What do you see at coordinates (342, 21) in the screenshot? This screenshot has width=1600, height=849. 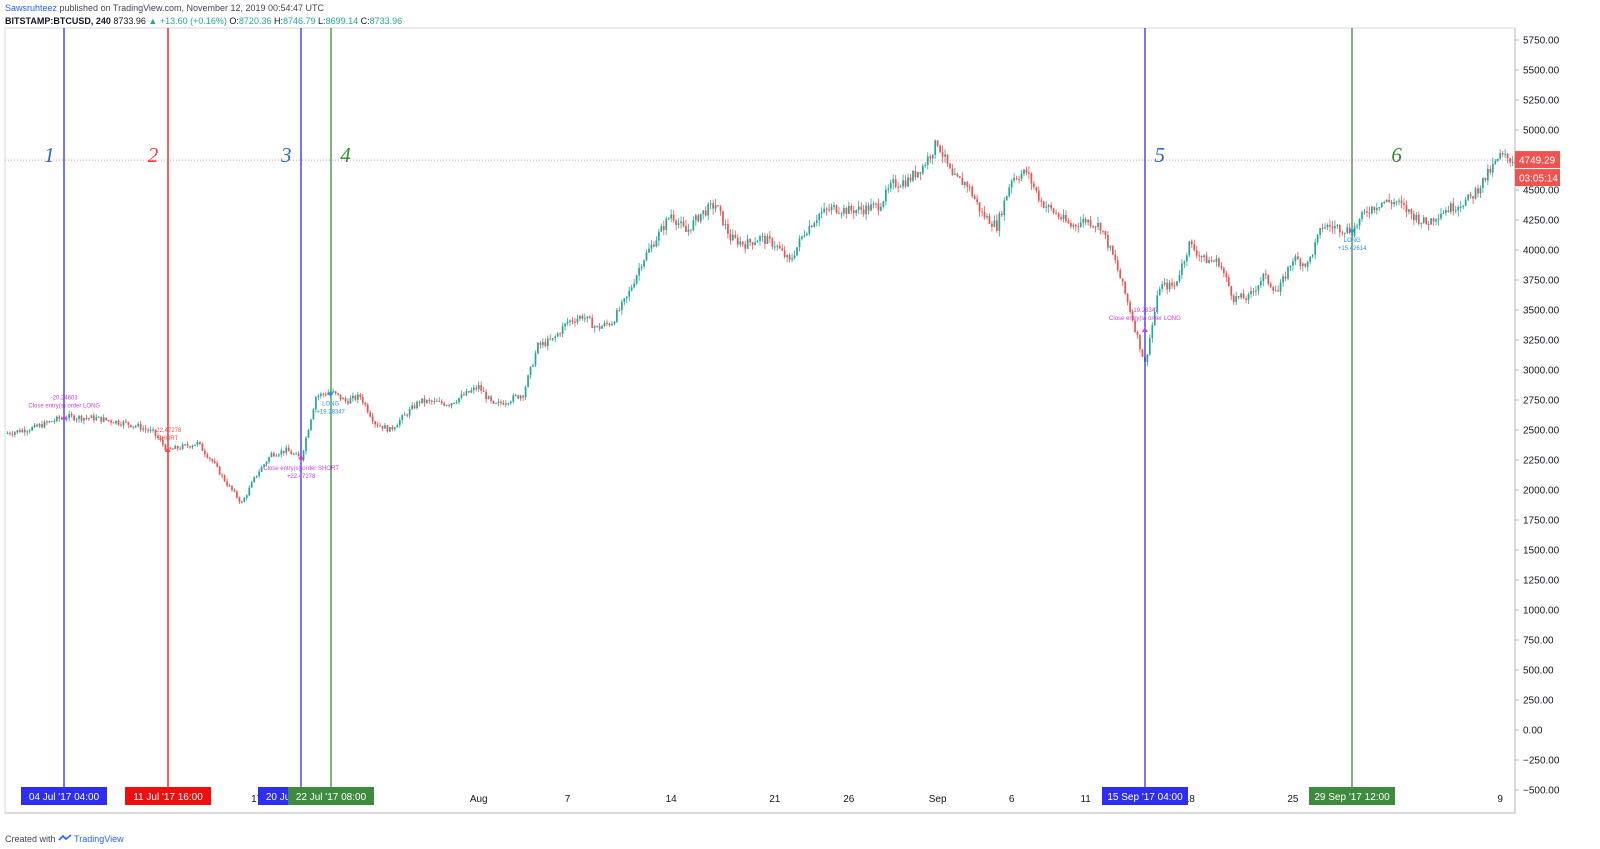 I see `low-value: 8699.14` at bounding box center [342, 21].